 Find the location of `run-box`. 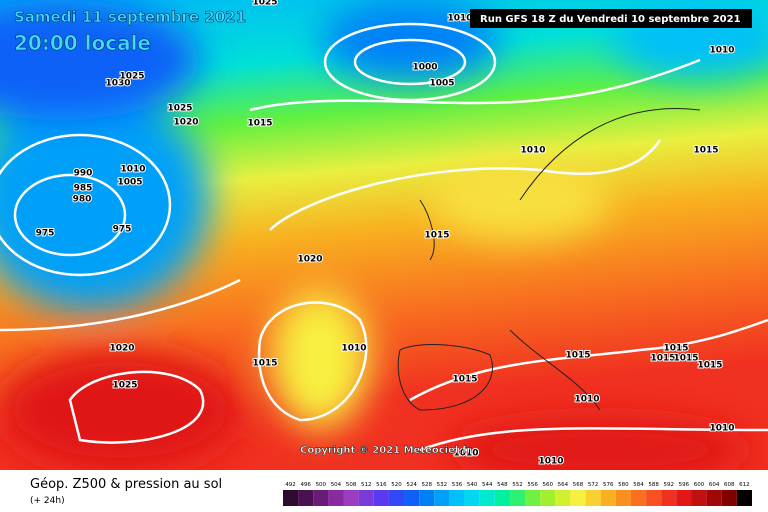

run-box is located at coordinates (611, 18).